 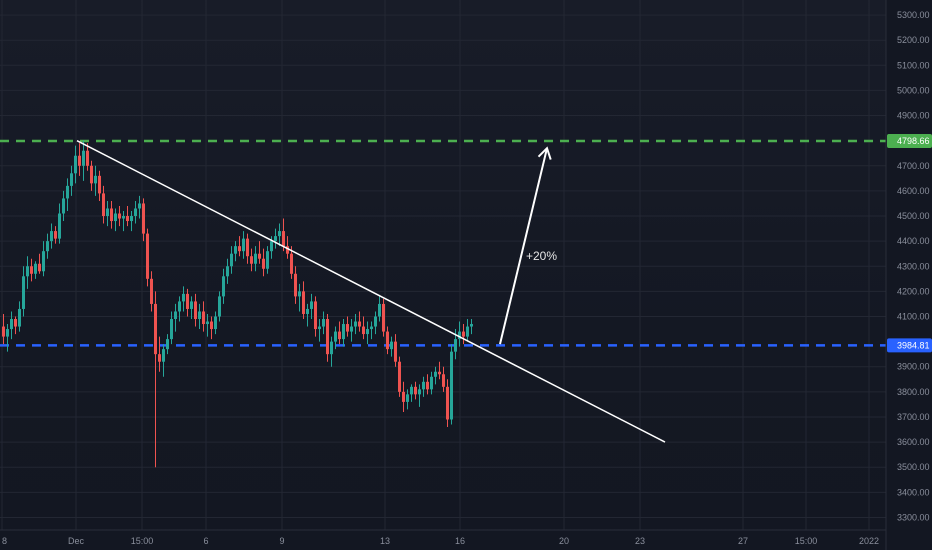 What do you see at coordinates (281, 541) in the screenshot?
I see `x-tick-label: 9` at bounding box center [281, 541].